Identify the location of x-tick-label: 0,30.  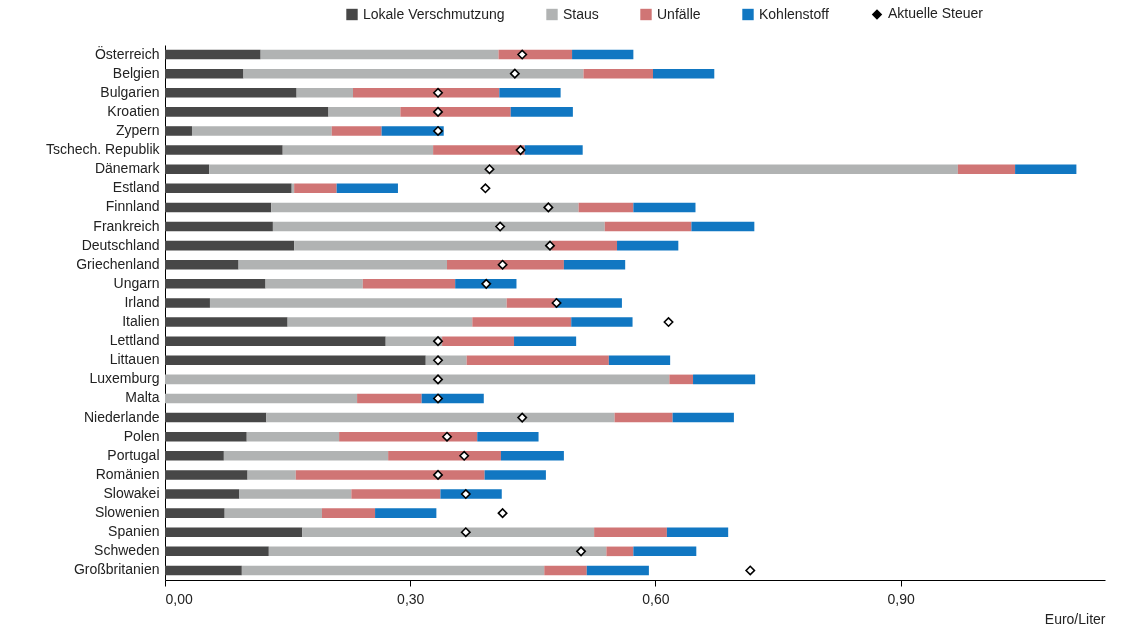
(411, 598).